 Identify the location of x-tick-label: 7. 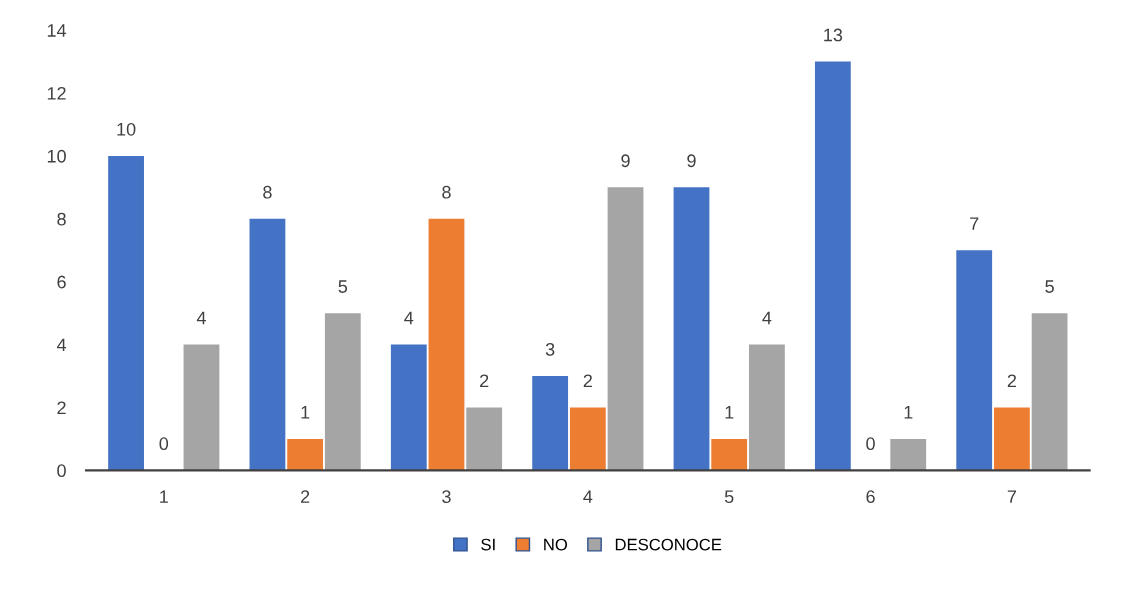
(1012, 496).